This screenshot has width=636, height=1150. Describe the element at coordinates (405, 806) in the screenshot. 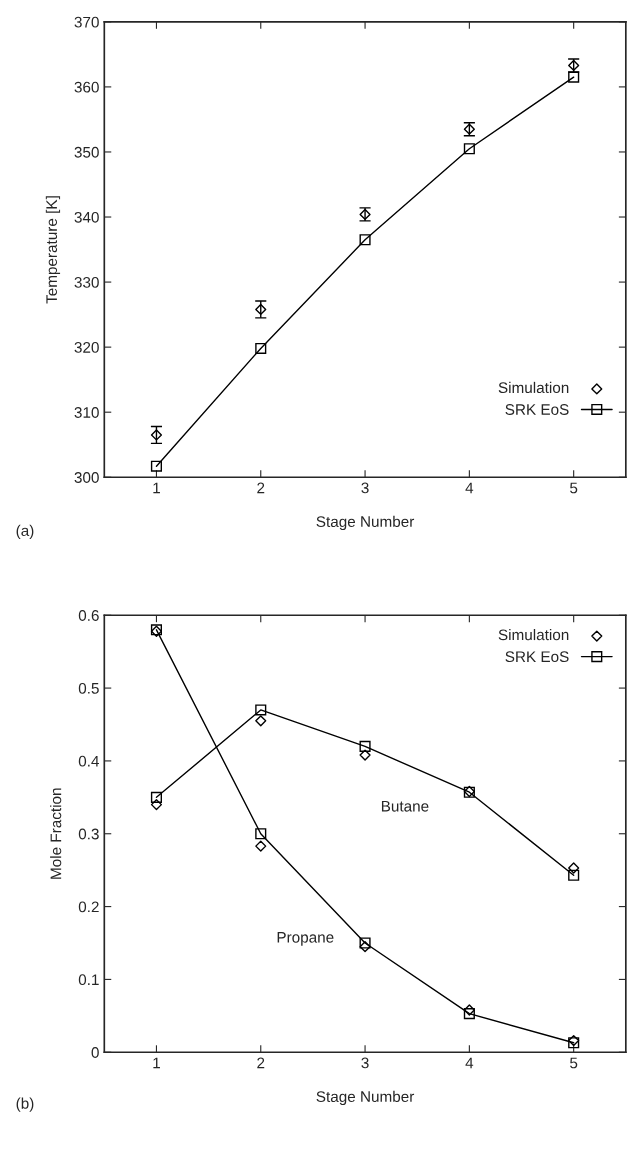

I see `annotation: Butane` at that location.